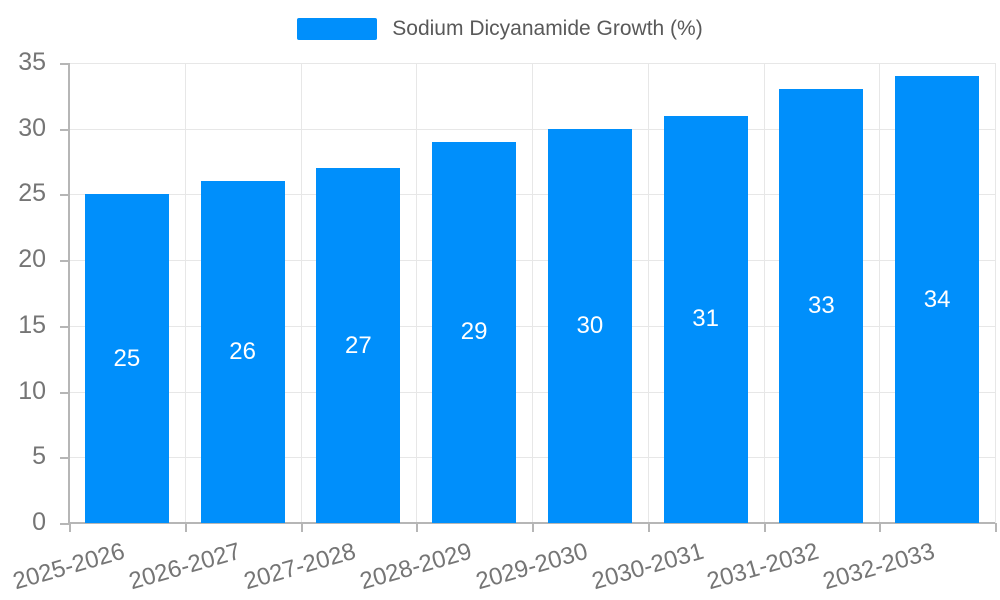 The image size is (1000, 600). Describe the element at coordinates (184, 566) in the screenshot. I see `x-axis-tick-label: 2026-2027` at that location.